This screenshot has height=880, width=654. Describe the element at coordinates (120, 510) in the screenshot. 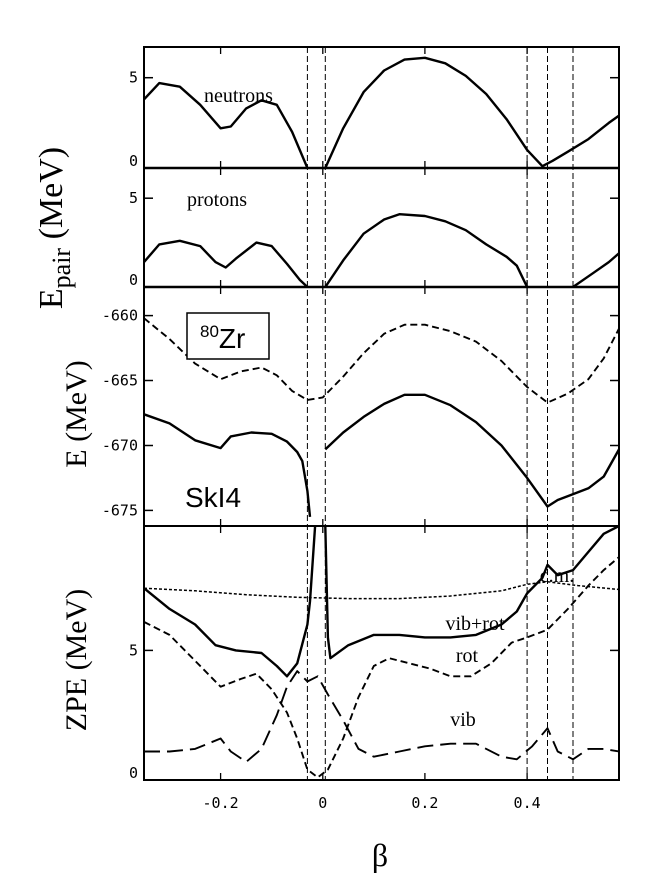

I see `y-tick-label: -675` at that location.